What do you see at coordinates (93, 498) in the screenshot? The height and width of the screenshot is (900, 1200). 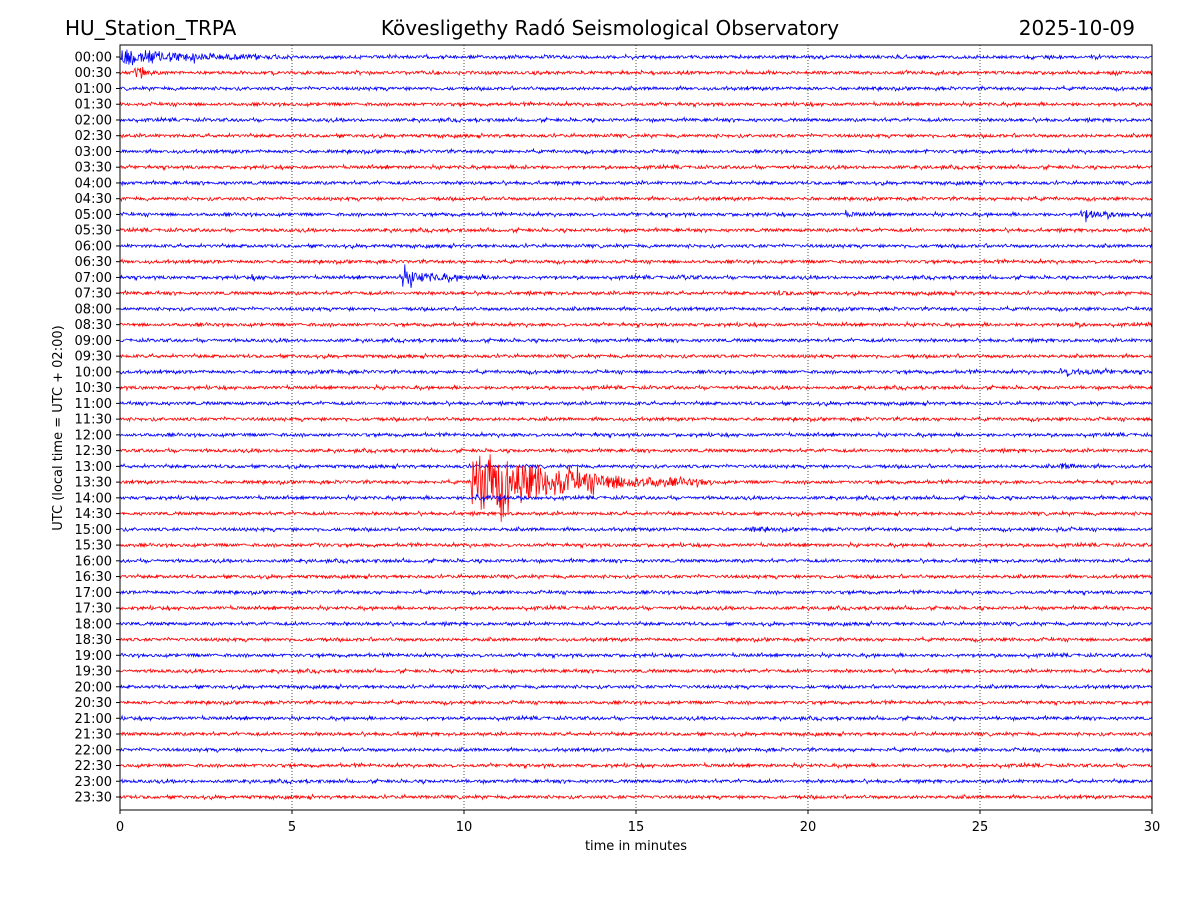 I see `row-label: 14:00` at bounding box center [93, 498].